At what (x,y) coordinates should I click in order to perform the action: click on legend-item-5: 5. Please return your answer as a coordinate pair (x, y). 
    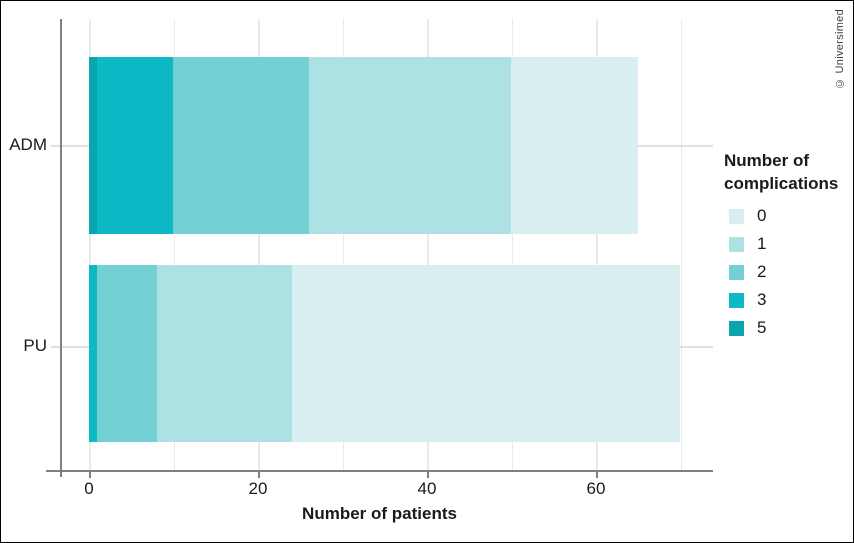
    Looking at the image, I should click on (786, 328).